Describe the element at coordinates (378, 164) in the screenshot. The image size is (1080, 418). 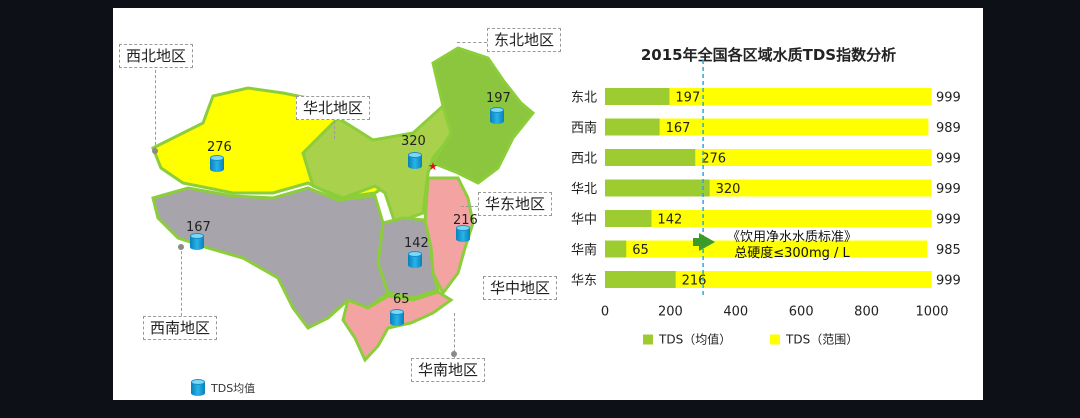
I see `map-region-north` at that location.